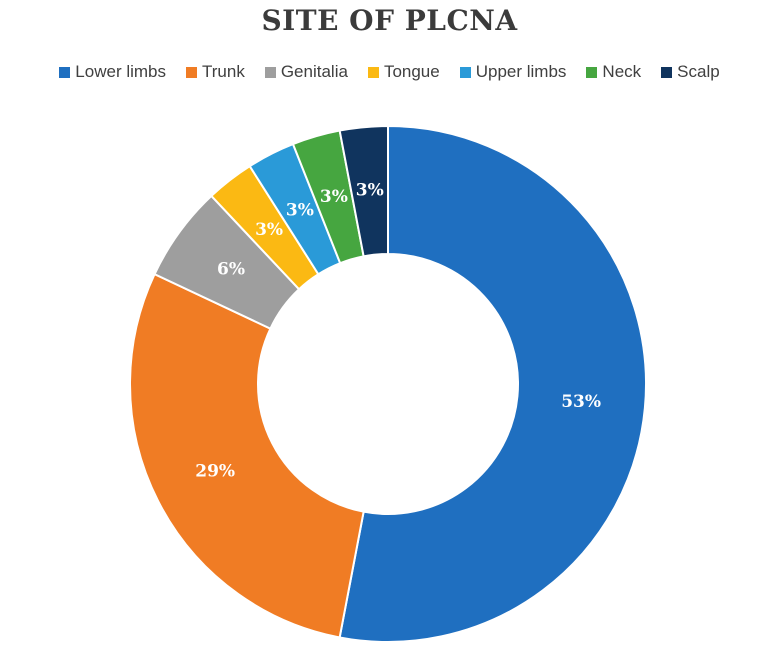 The image size is (779, 658). Describe the element at coordinates (215, 472) in the screenshot. I see `slice-data-label: 29%` at that location.